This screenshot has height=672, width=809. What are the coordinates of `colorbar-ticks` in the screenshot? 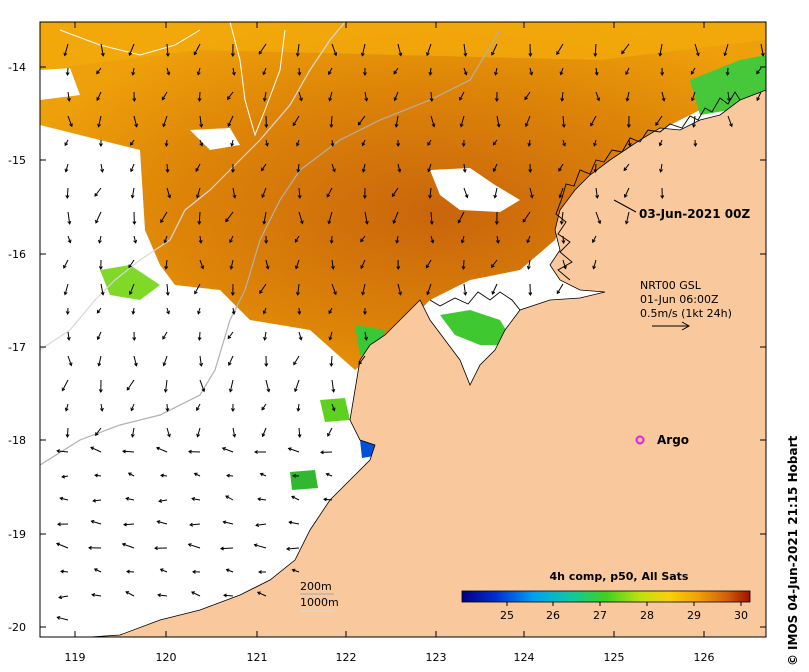 It's located at (624, 604).